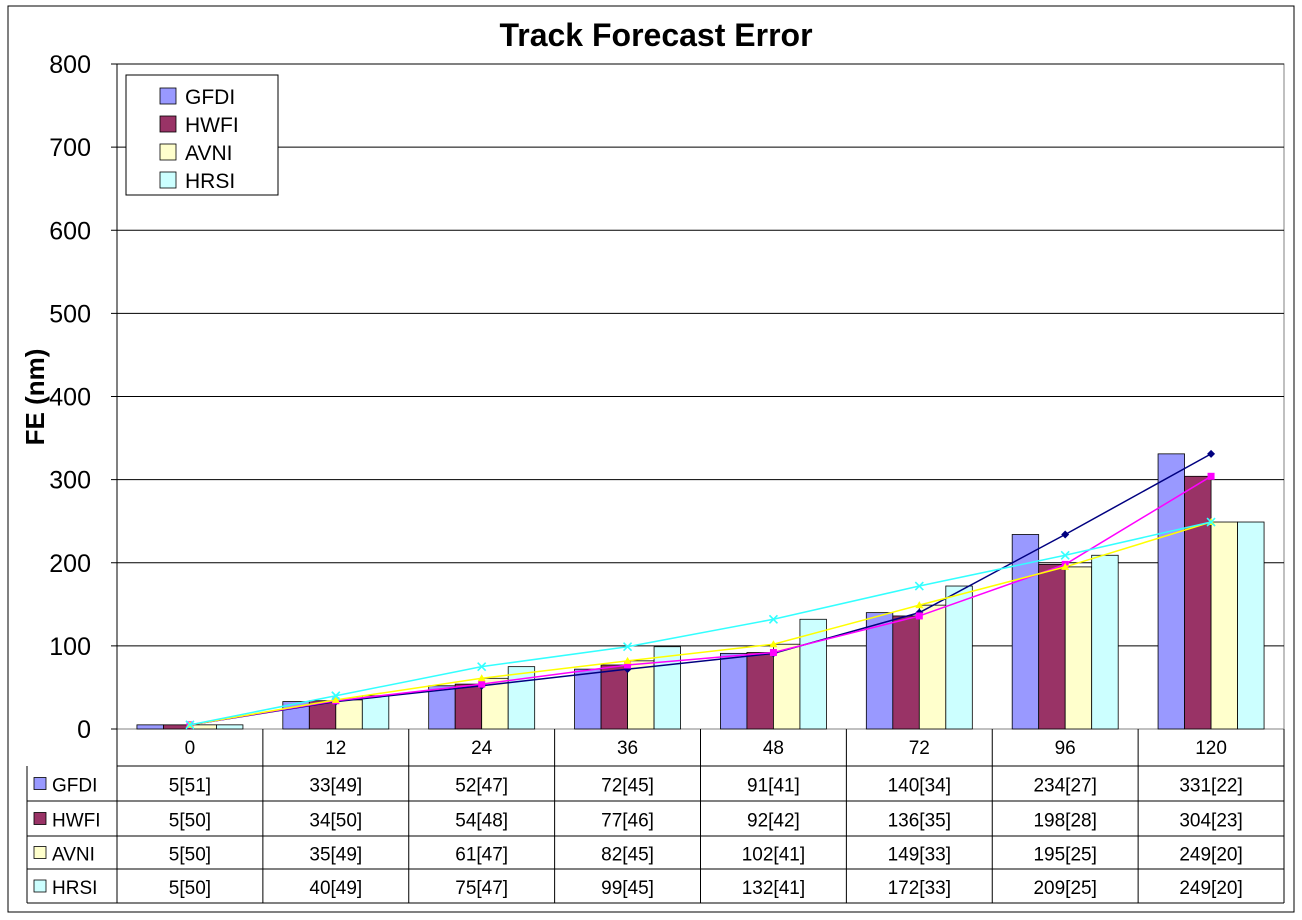 The image size is (1302, 920). What do you see at coordinates (70, 231) in the screenshot?
I see `y-tick-label-600: 600` at bounding box center [70, 231].